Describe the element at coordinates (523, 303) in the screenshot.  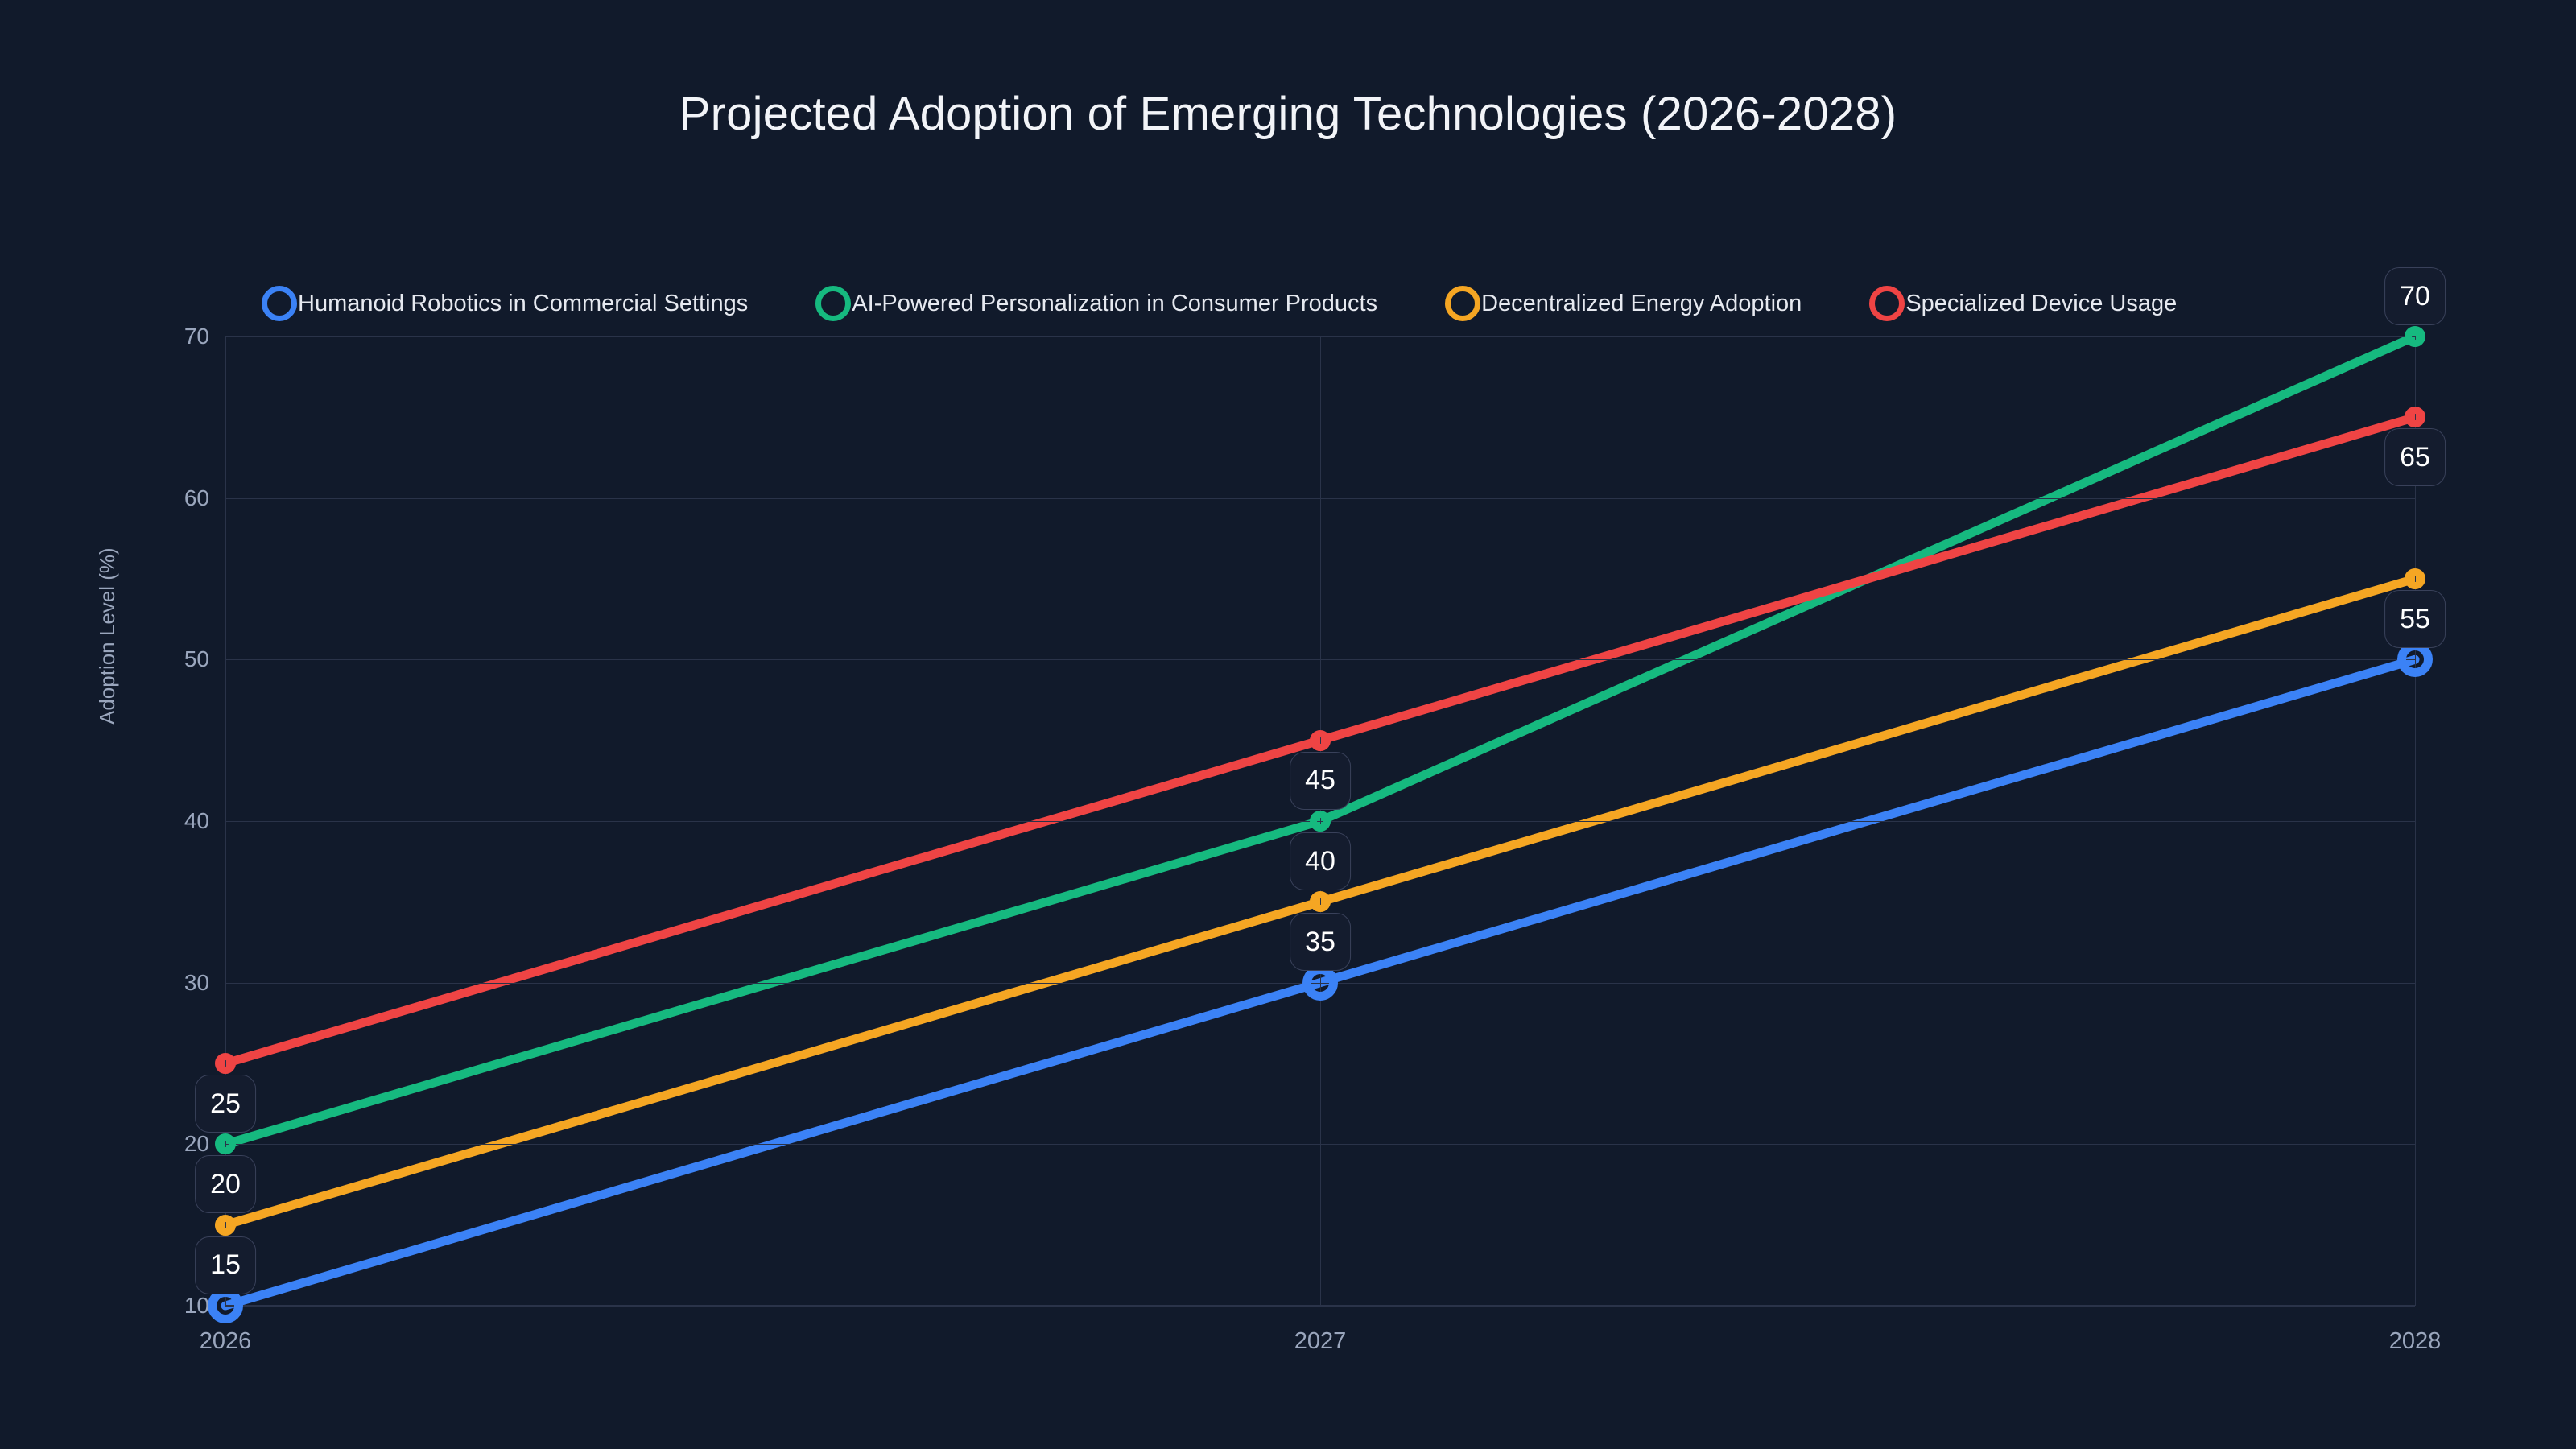
I see `legend-item-label: Humanoid Robotics in Commercial Settings` at that location.